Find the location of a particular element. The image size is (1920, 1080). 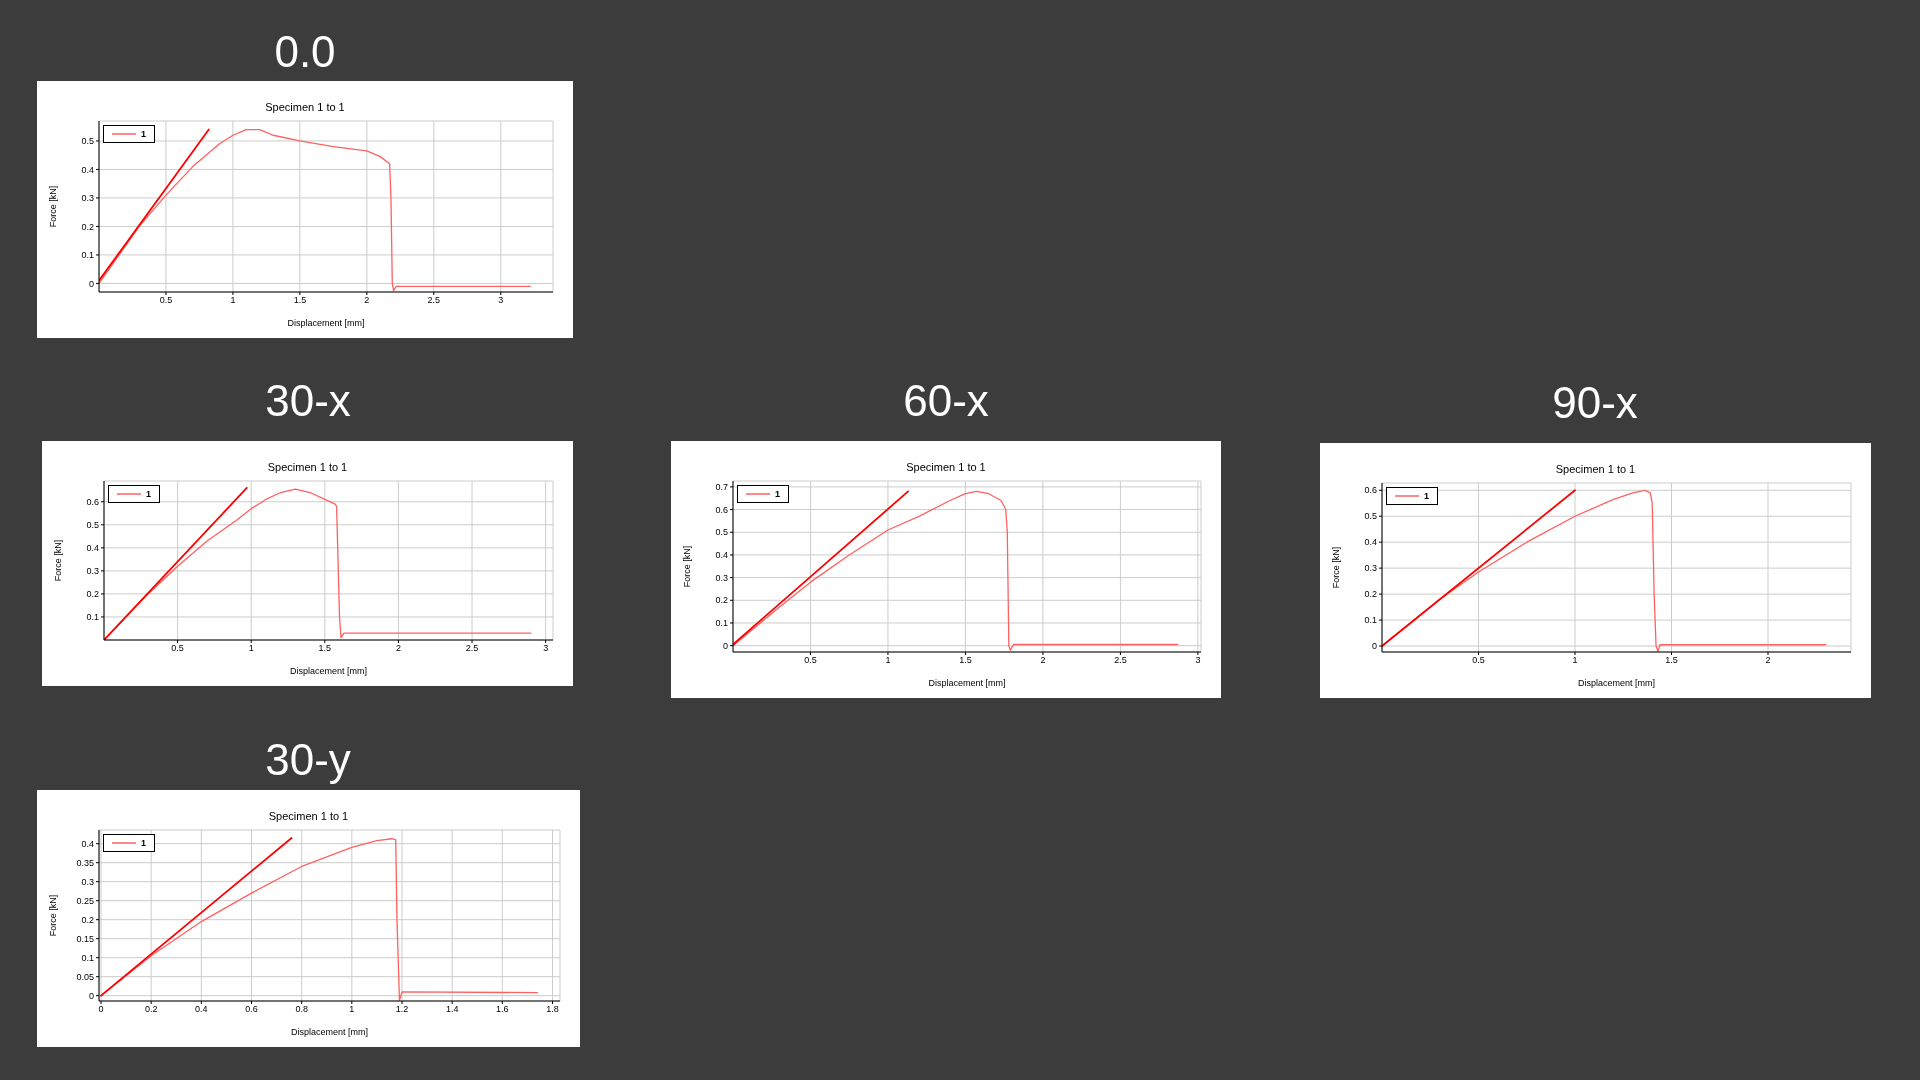

x-tick-label: 1.8 is located at coordinates (552, 1009).